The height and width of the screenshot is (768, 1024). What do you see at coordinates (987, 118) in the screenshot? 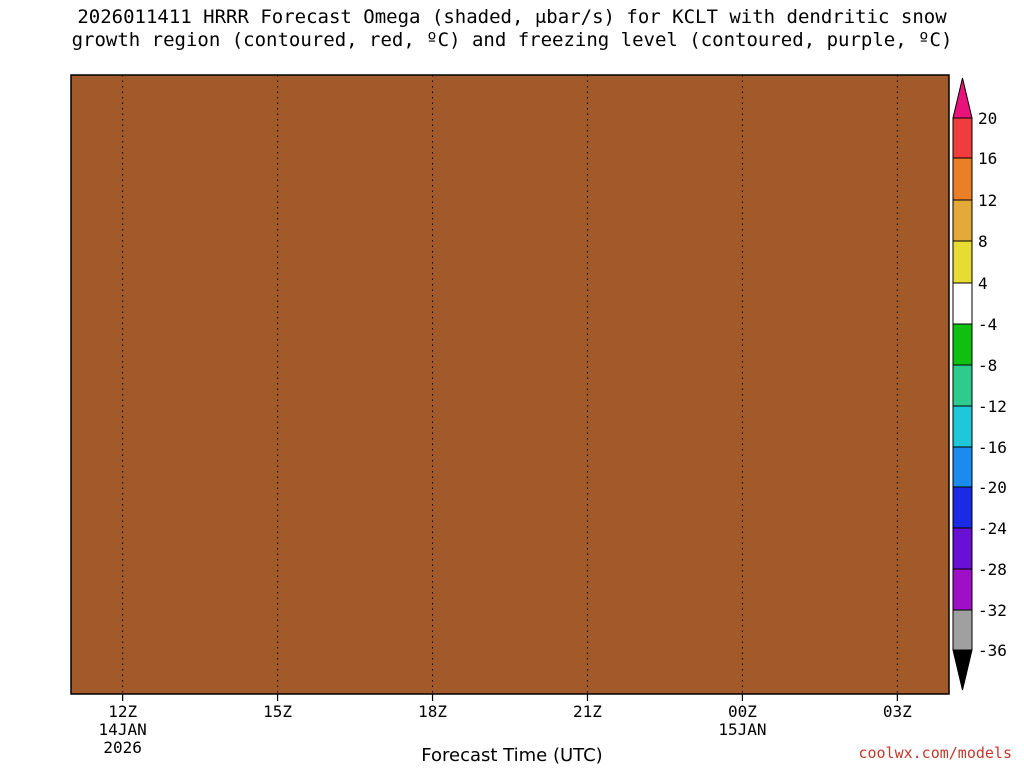
I see `colorbar-label-0: 20` at bounding box center [987, 118].